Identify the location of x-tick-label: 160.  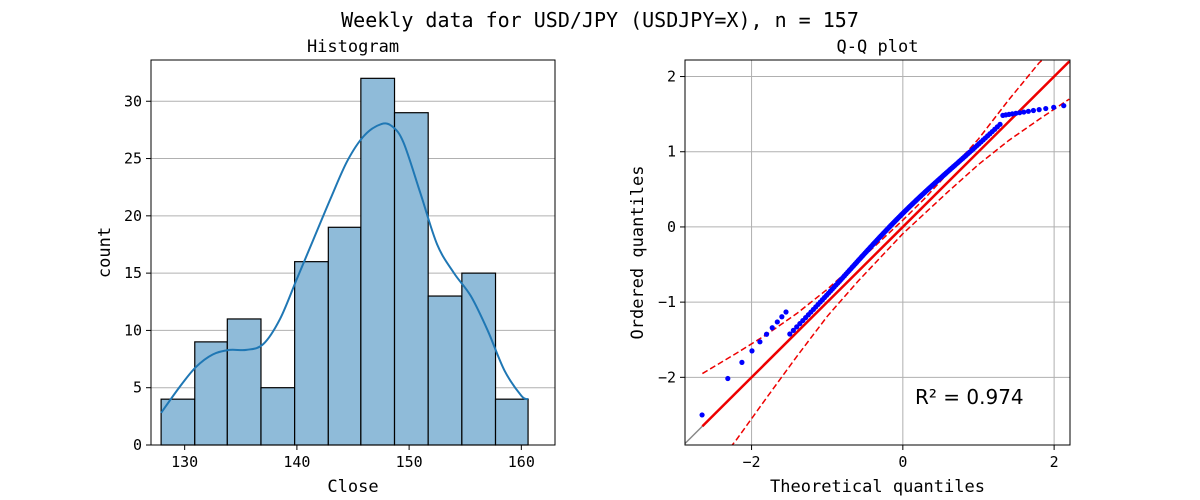
(521, 462).